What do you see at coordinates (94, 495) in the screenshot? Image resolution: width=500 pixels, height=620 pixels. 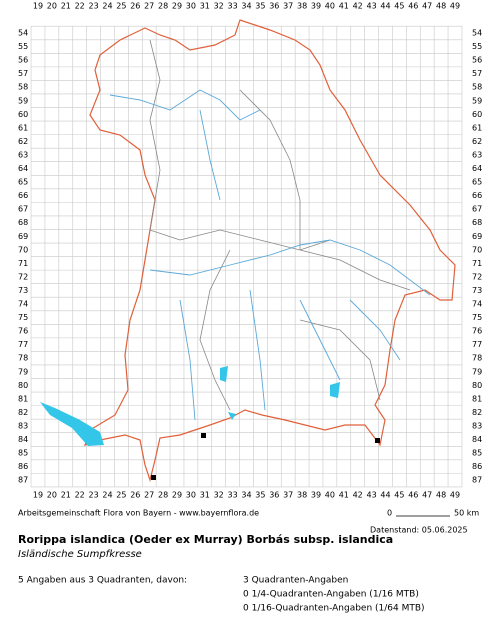 I see `column-label: 23` at bounding box center [94, 495].